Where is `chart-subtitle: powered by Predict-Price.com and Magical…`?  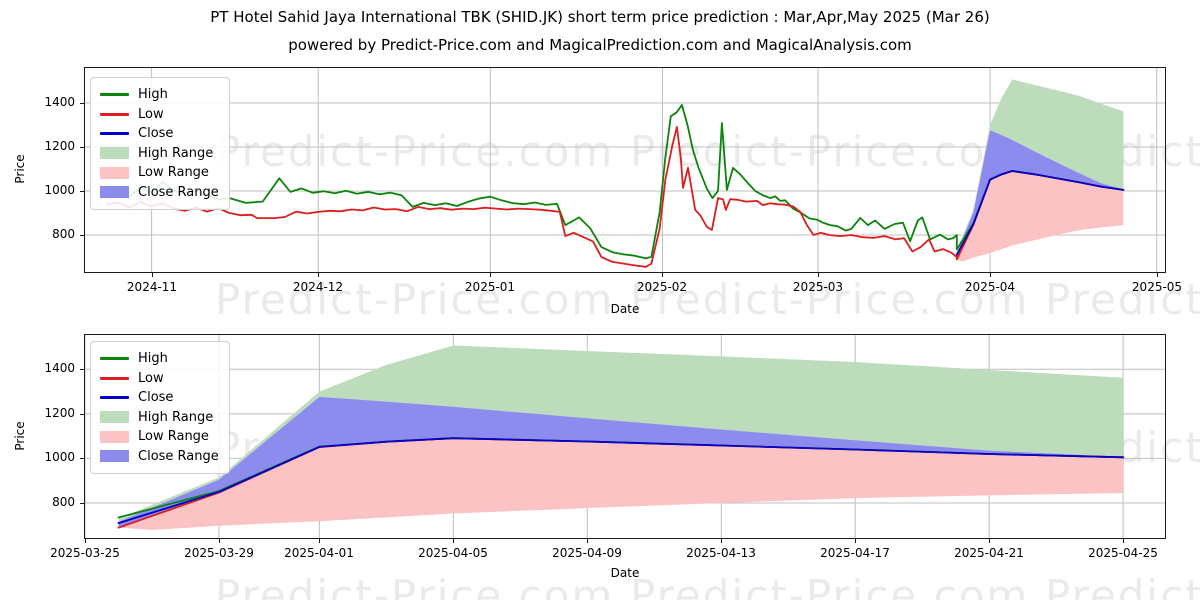
chart-subtitle: powered by Predict-Price.com and Magical… is located at coordinates (600, 45).